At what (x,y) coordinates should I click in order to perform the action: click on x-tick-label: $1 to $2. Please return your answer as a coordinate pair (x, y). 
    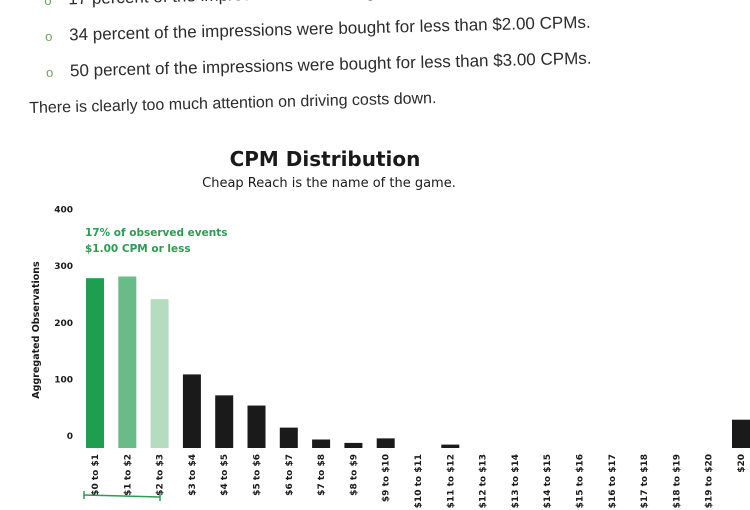
    Looking at the image, I should click on (128, 475).